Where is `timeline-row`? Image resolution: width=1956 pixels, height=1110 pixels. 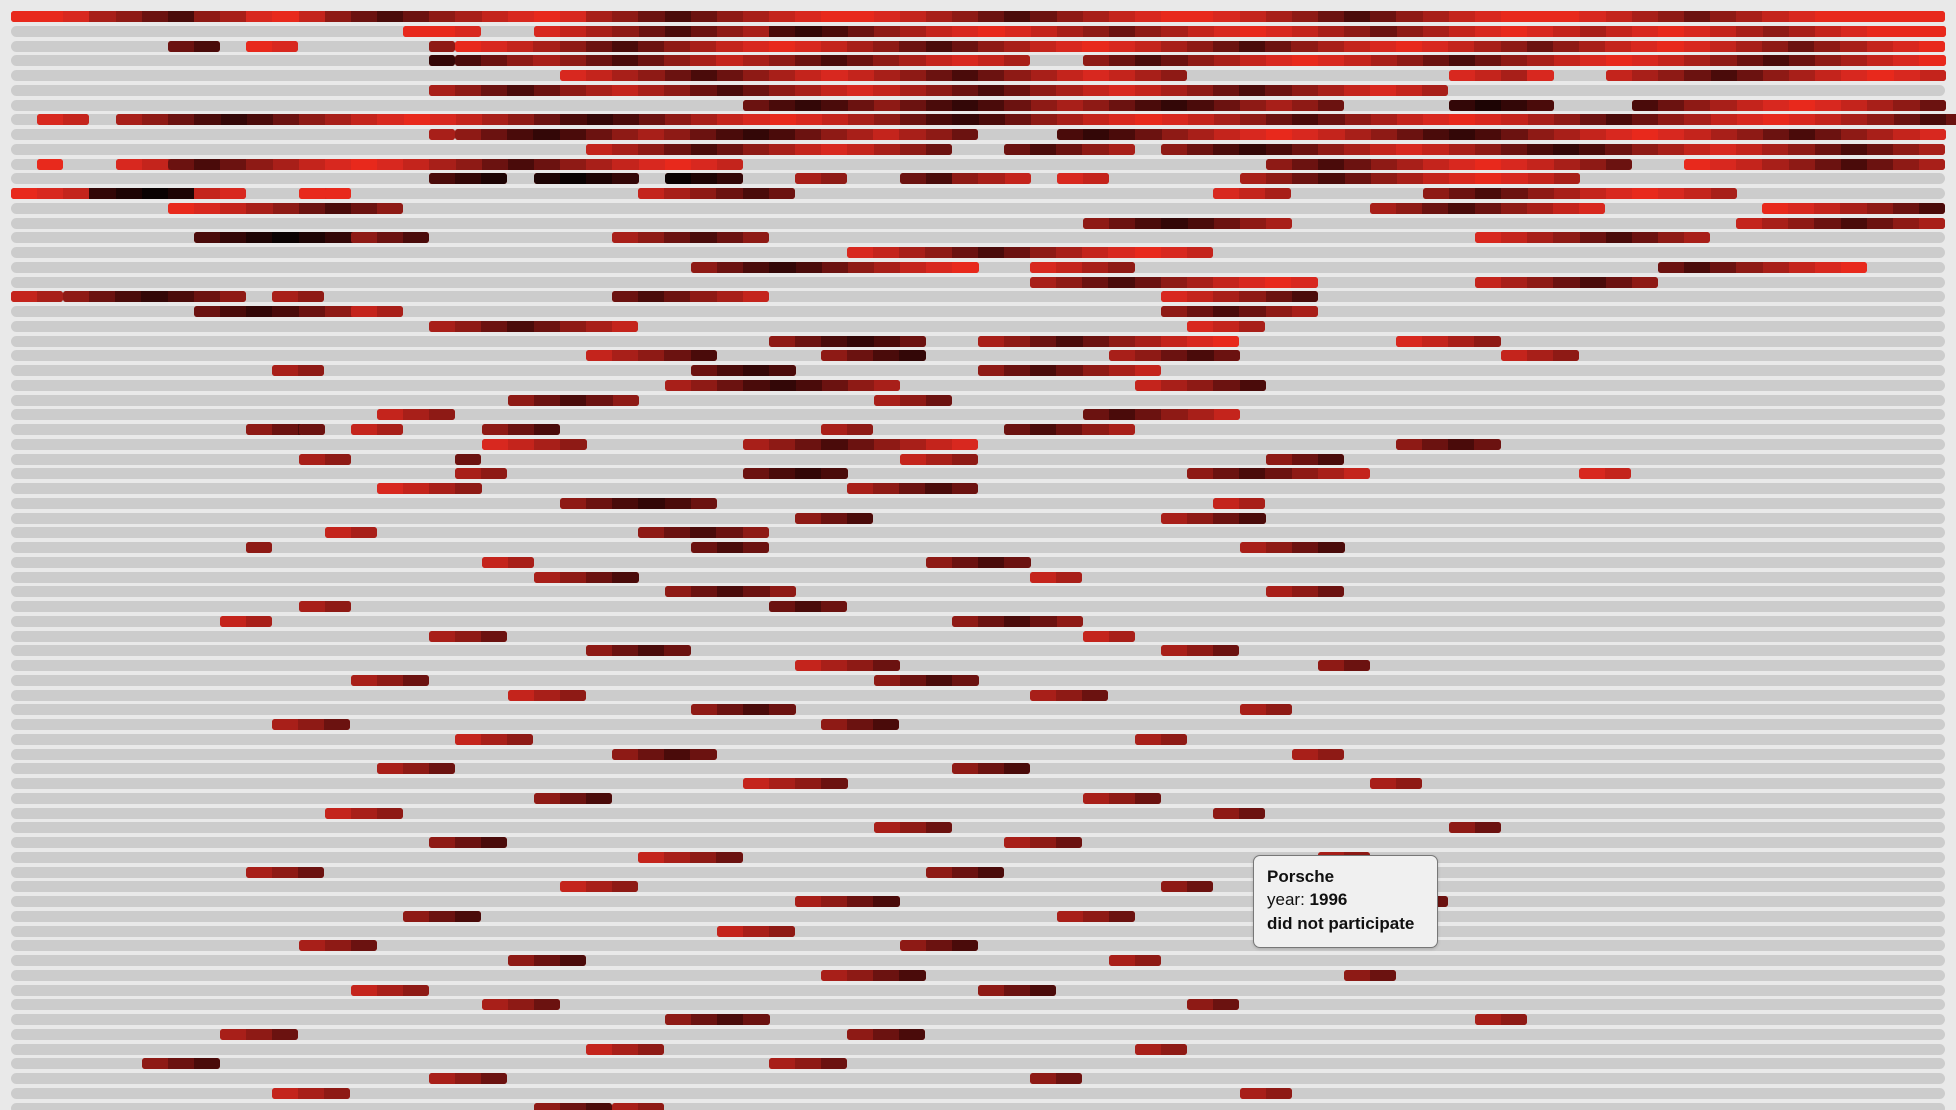 timeline-row is located at coordinates (978, 1106).